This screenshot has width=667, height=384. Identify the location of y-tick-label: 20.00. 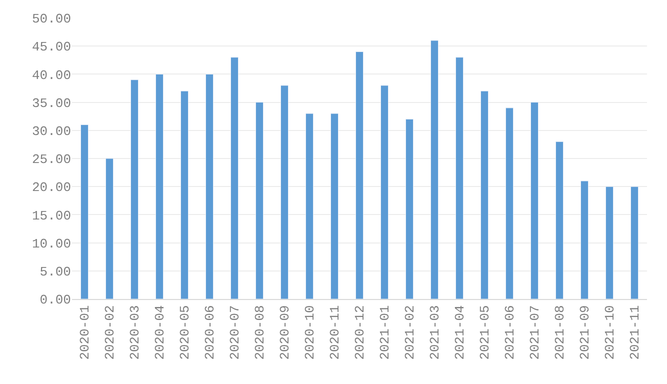
(51, 188).